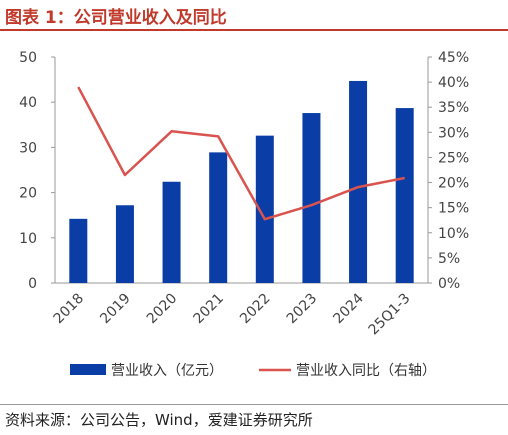  Describe the element at coordinates (254, 404) in the screenshot. I see `source-divider` at that location.